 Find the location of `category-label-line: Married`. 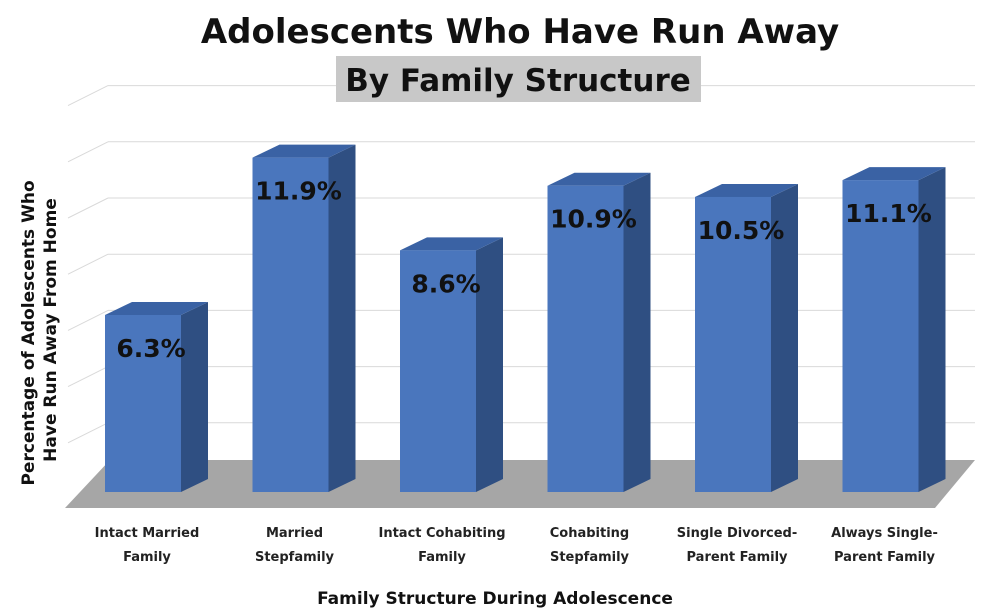

category-label-line: Married is located at coordinates (294, 533).